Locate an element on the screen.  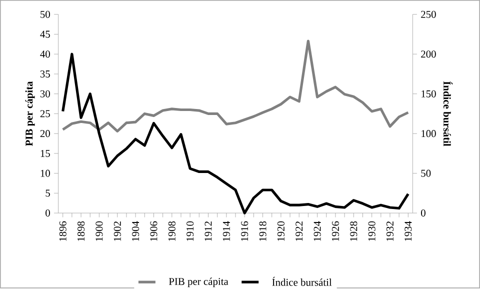
x-tick-label: 1912 is located at coordinates (208, 231).